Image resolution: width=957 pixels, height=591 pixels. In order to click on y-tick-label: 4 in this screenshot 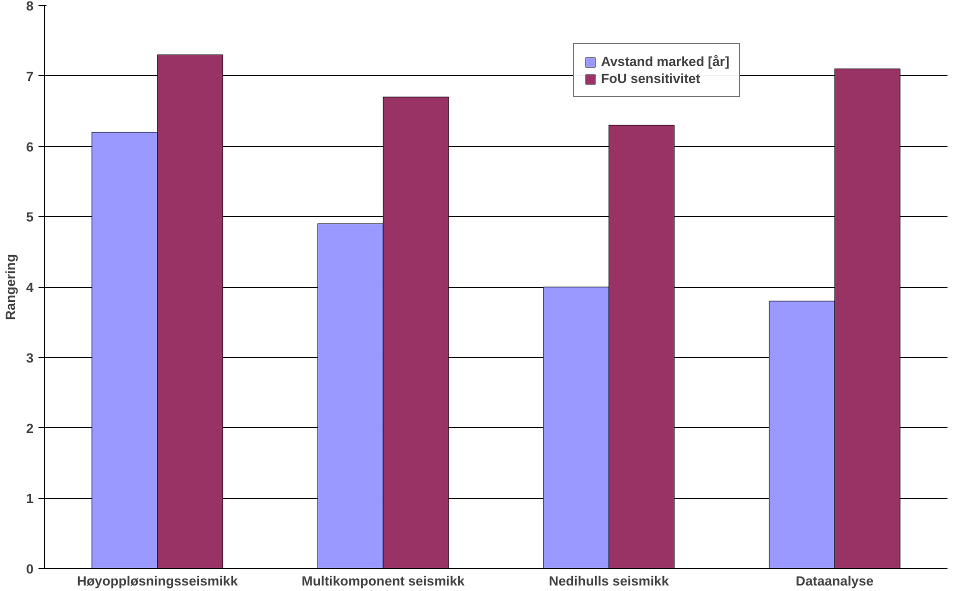, I will do `click(30, 287)`.